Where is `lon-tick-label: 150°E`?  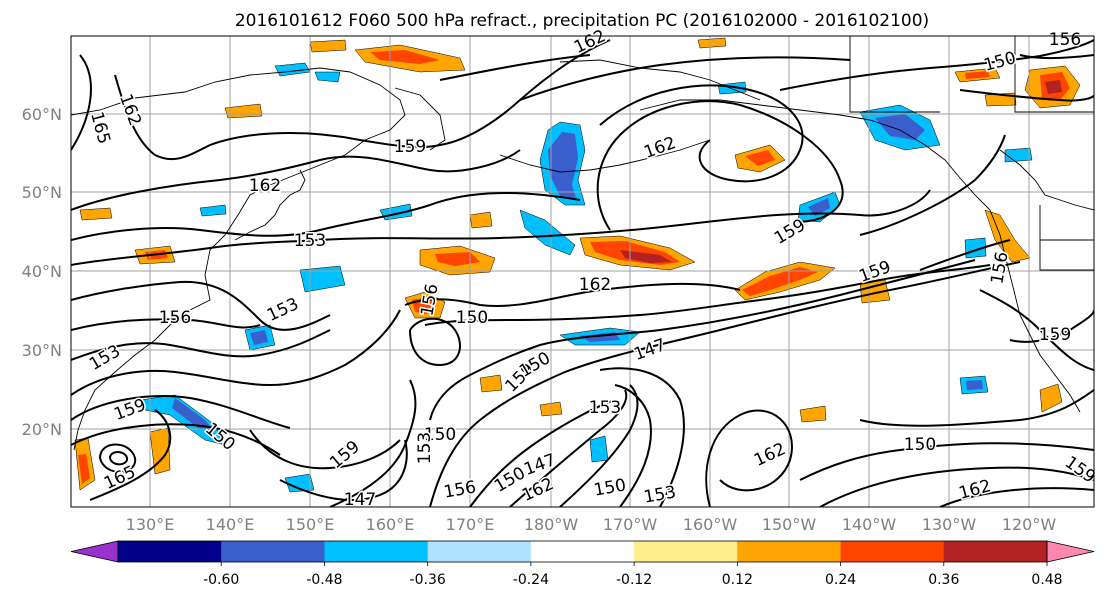
lon-tick-label: 150°E is located at coordinates (310, 524).